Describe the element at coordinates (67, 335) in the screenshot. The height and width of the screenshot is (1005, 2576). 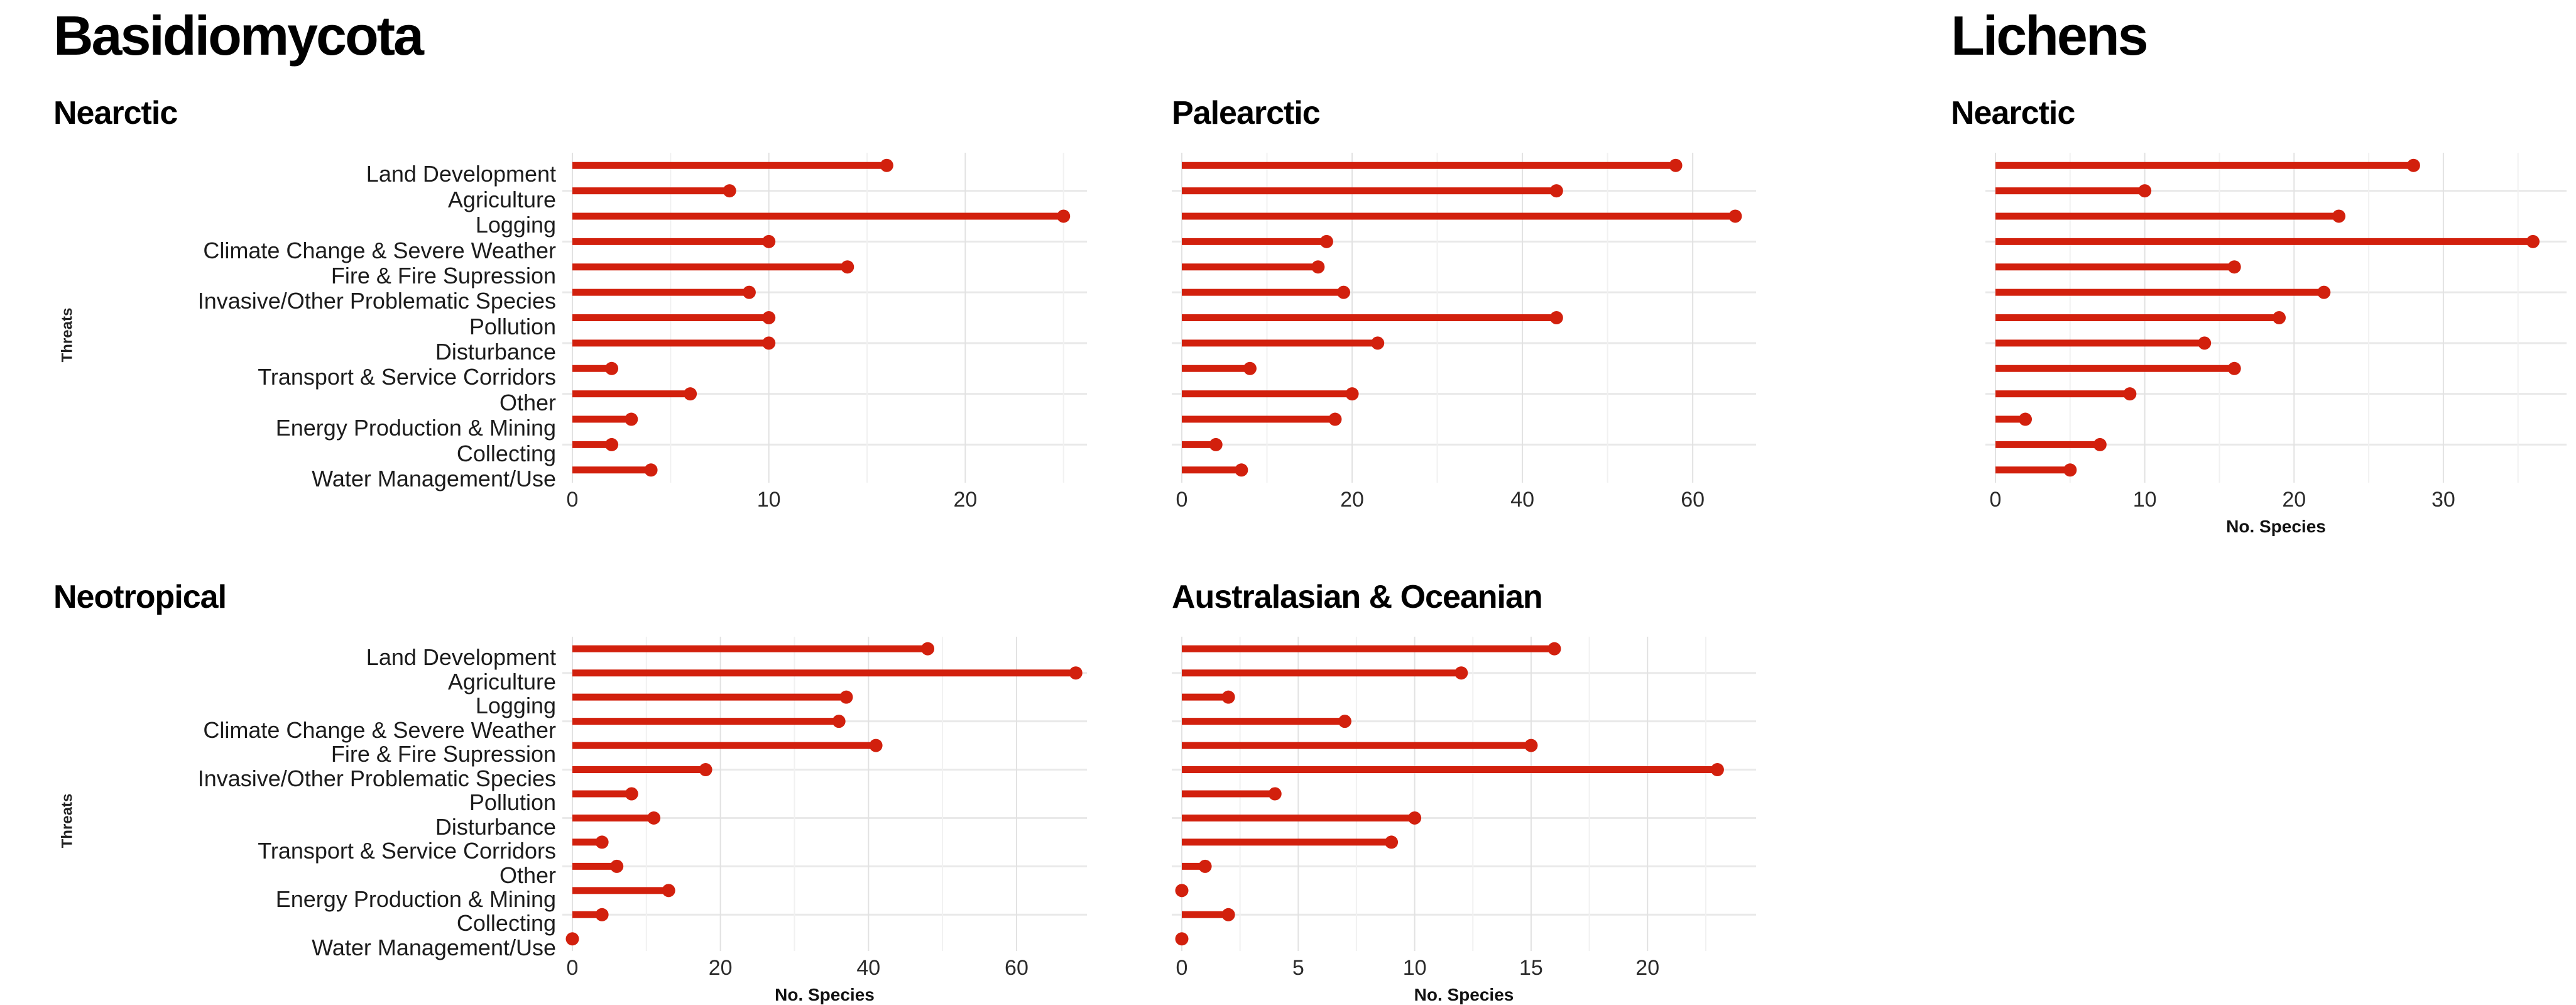
I see `y-axis-title: Threats` at that location.